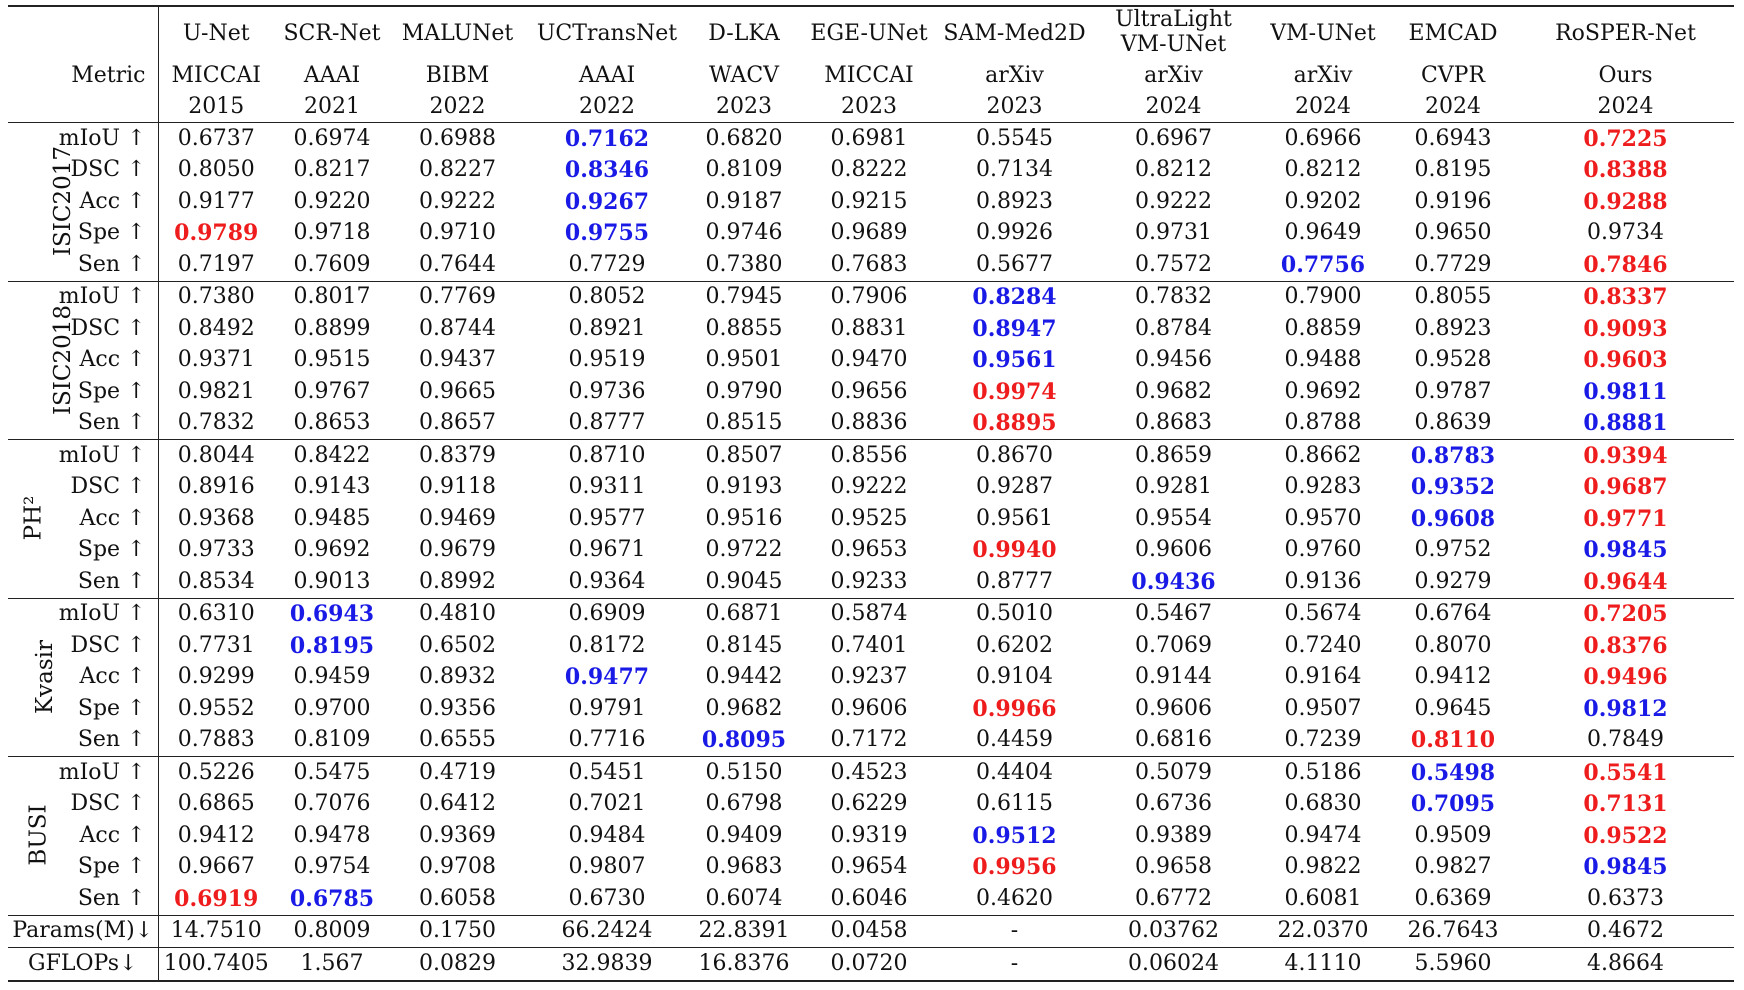 This screenshot has height=990, width=1744. Describe the element at coordinates (457, 740) in the screenshot. I see `value-cell: 0.6555` at that location.